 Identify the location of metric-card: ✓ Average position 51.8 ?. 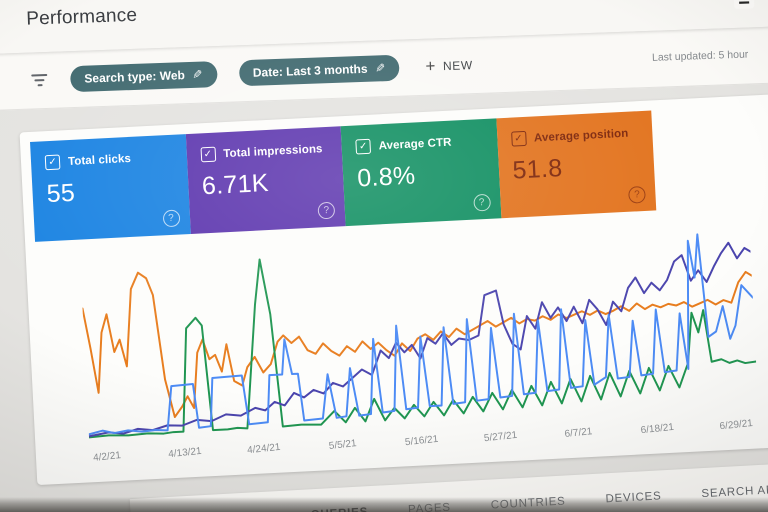
(576, 164).